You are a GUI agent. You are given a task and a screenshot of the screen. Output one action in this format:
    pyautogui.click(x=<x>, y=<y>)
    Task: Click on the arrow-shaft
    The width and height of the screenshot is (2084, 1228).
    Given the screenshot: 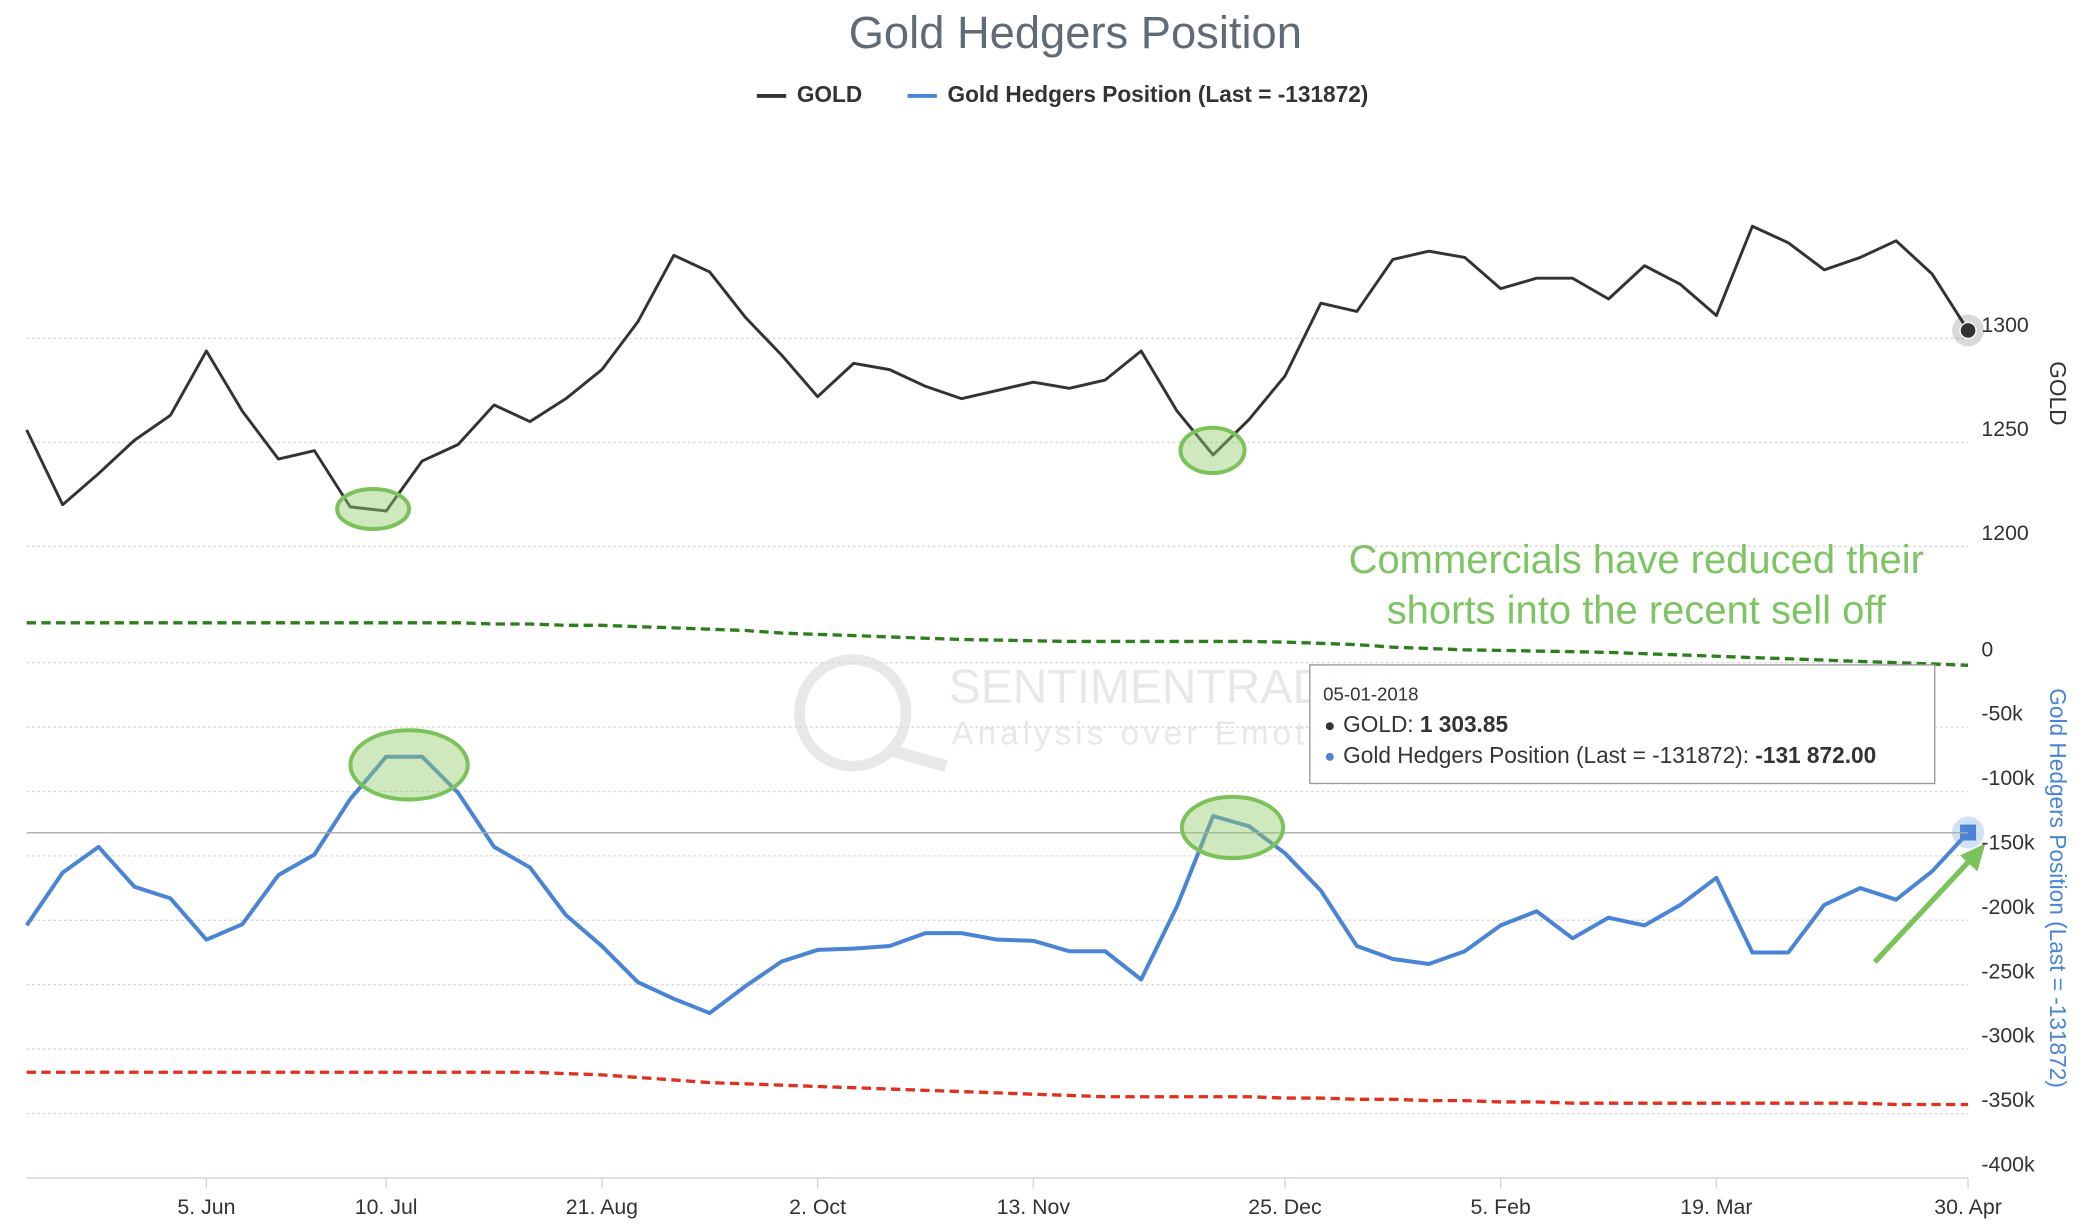 What is the action you would take?
    pyautogui.click(x=1923, y=910)
    